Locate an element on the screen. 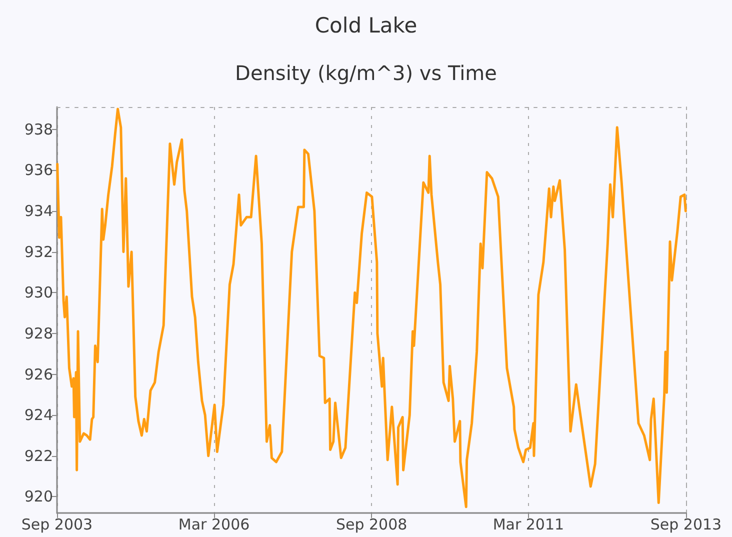  y-tick-label: 924 is located at coordinates (38, 415).